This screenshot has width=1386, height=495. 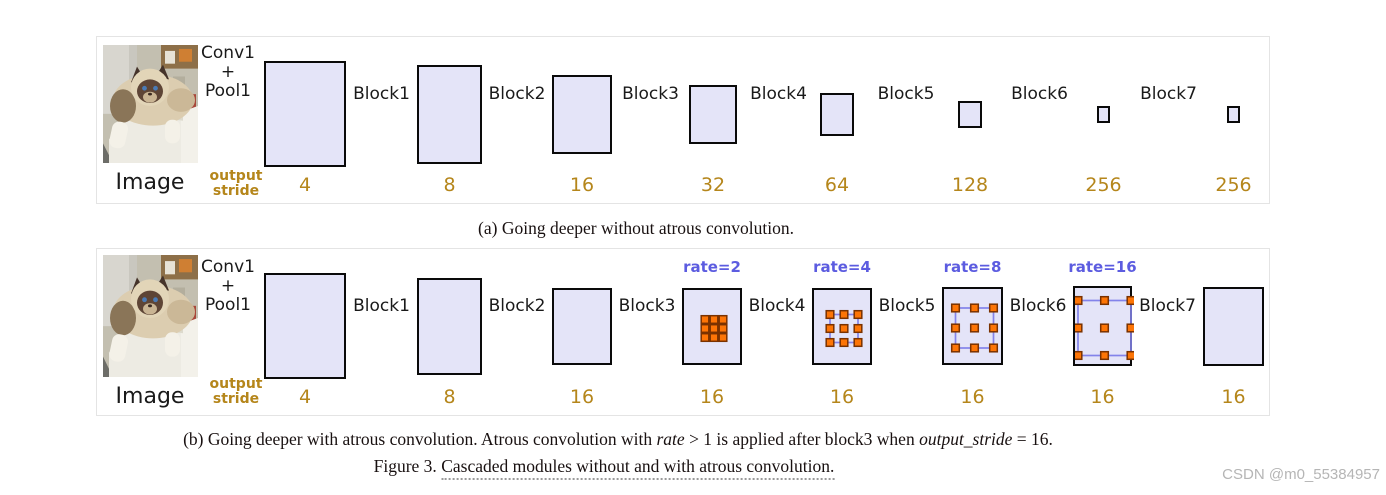 I want to click on caption-b-text: > 1 is applied after block3 when, so click(x=802, y=439).